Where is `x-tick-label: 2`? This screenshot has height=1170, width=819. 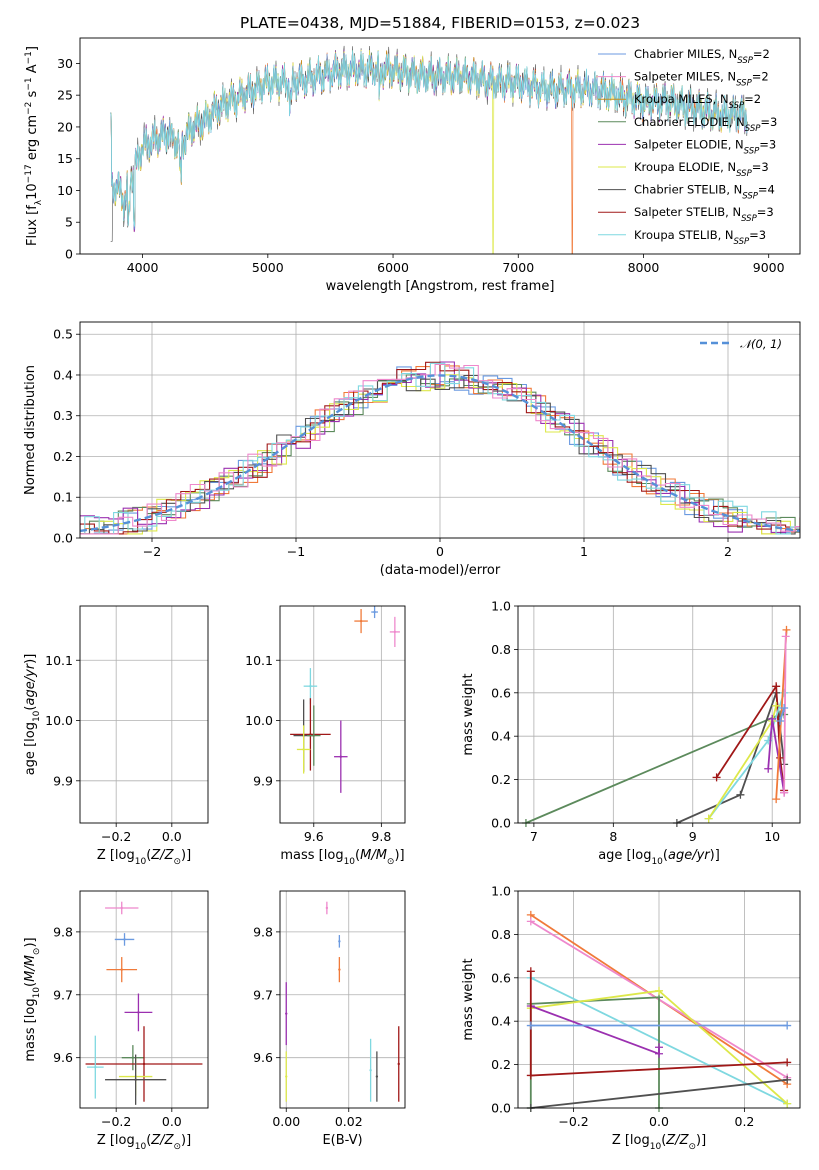
x-tick-label: 2 is located at coordinates (728, 551).